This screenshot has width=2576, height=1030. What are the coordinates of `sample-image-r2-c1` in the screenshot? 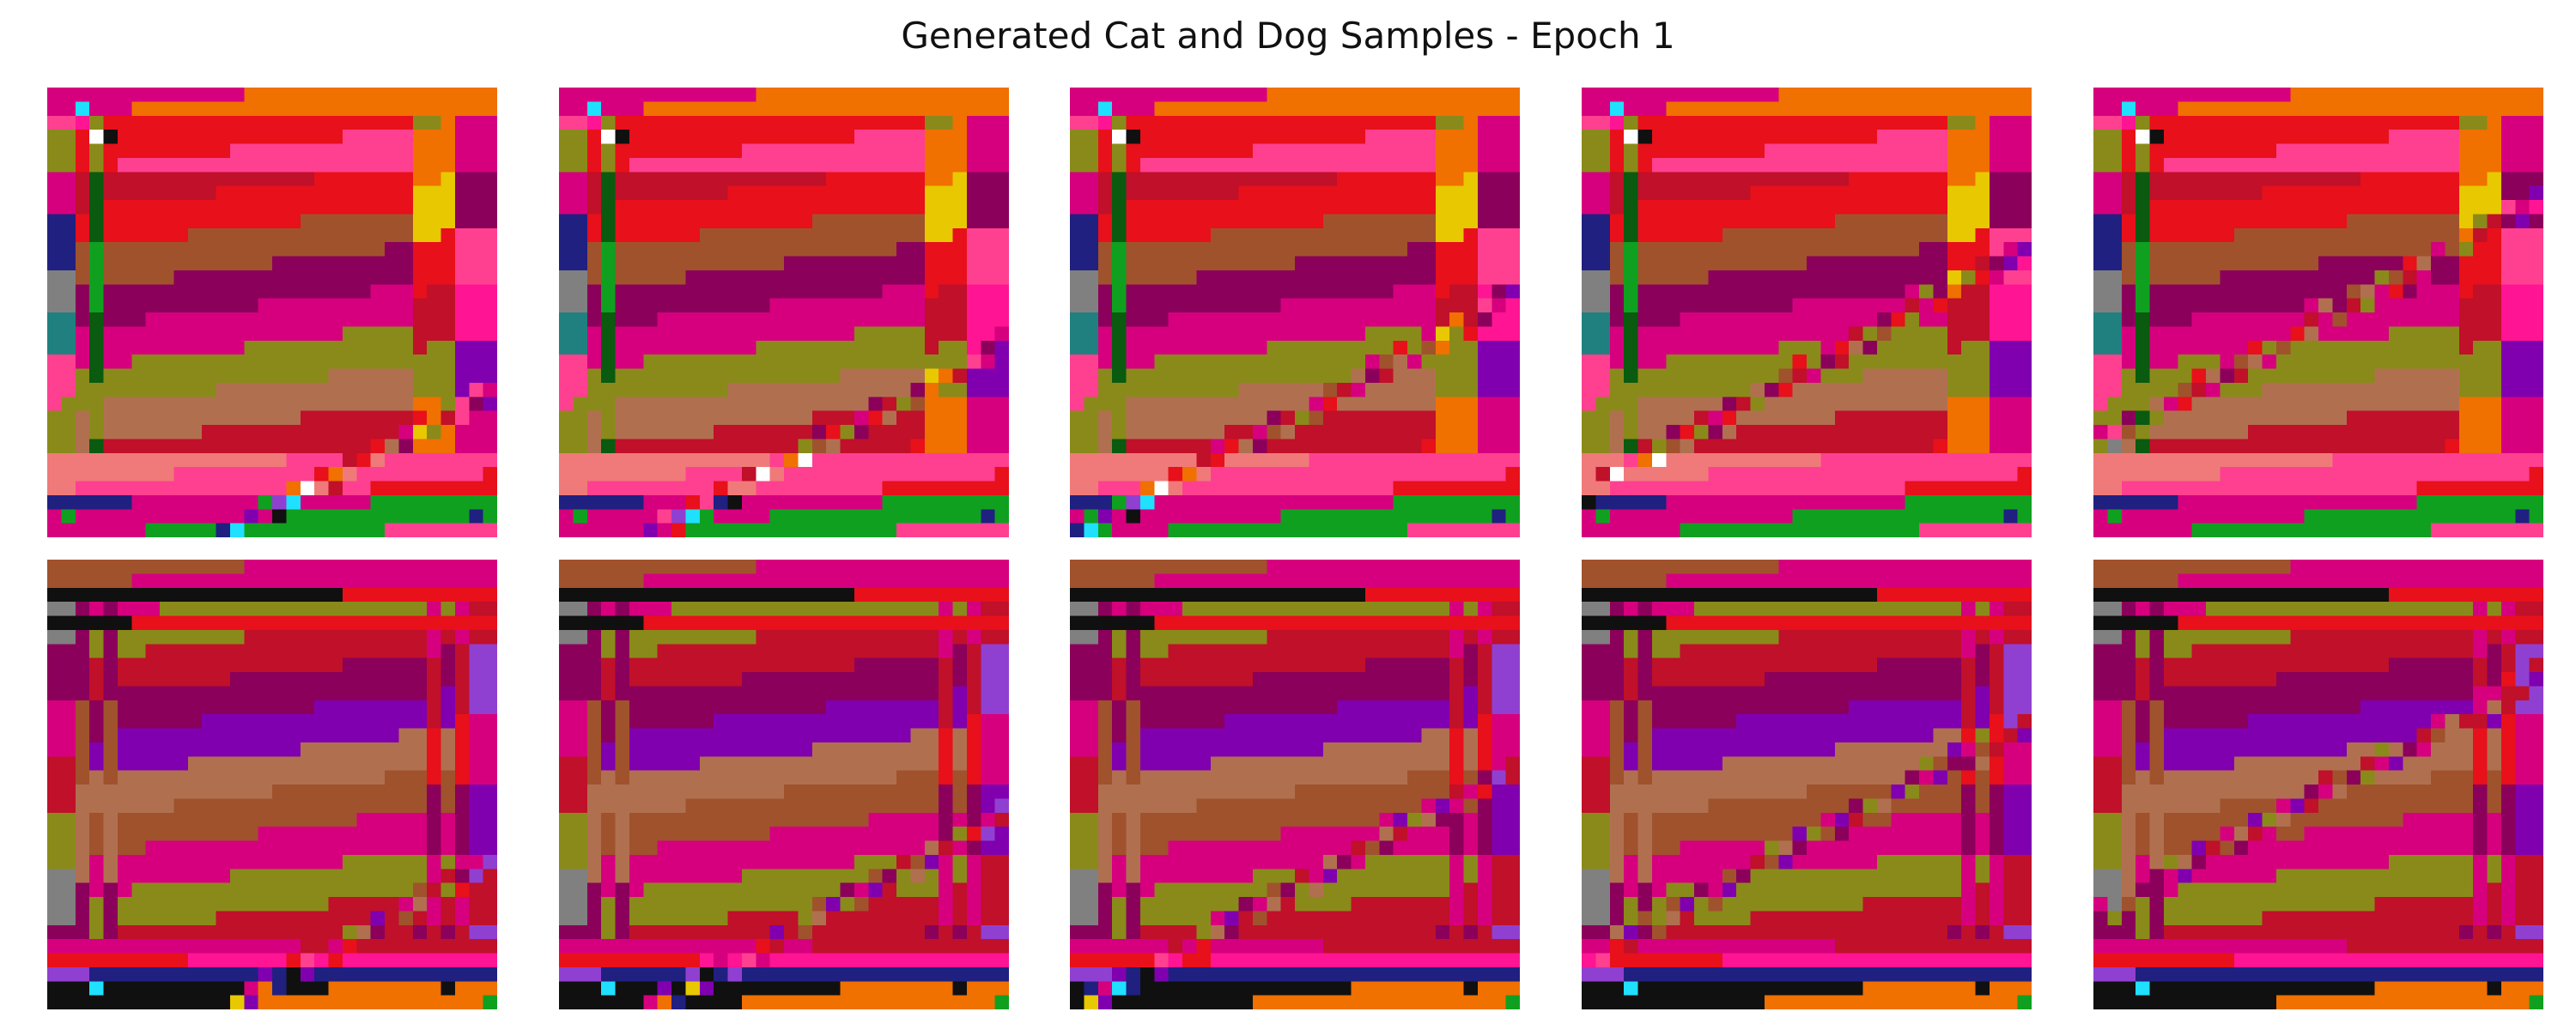 It's located at (272, 784).